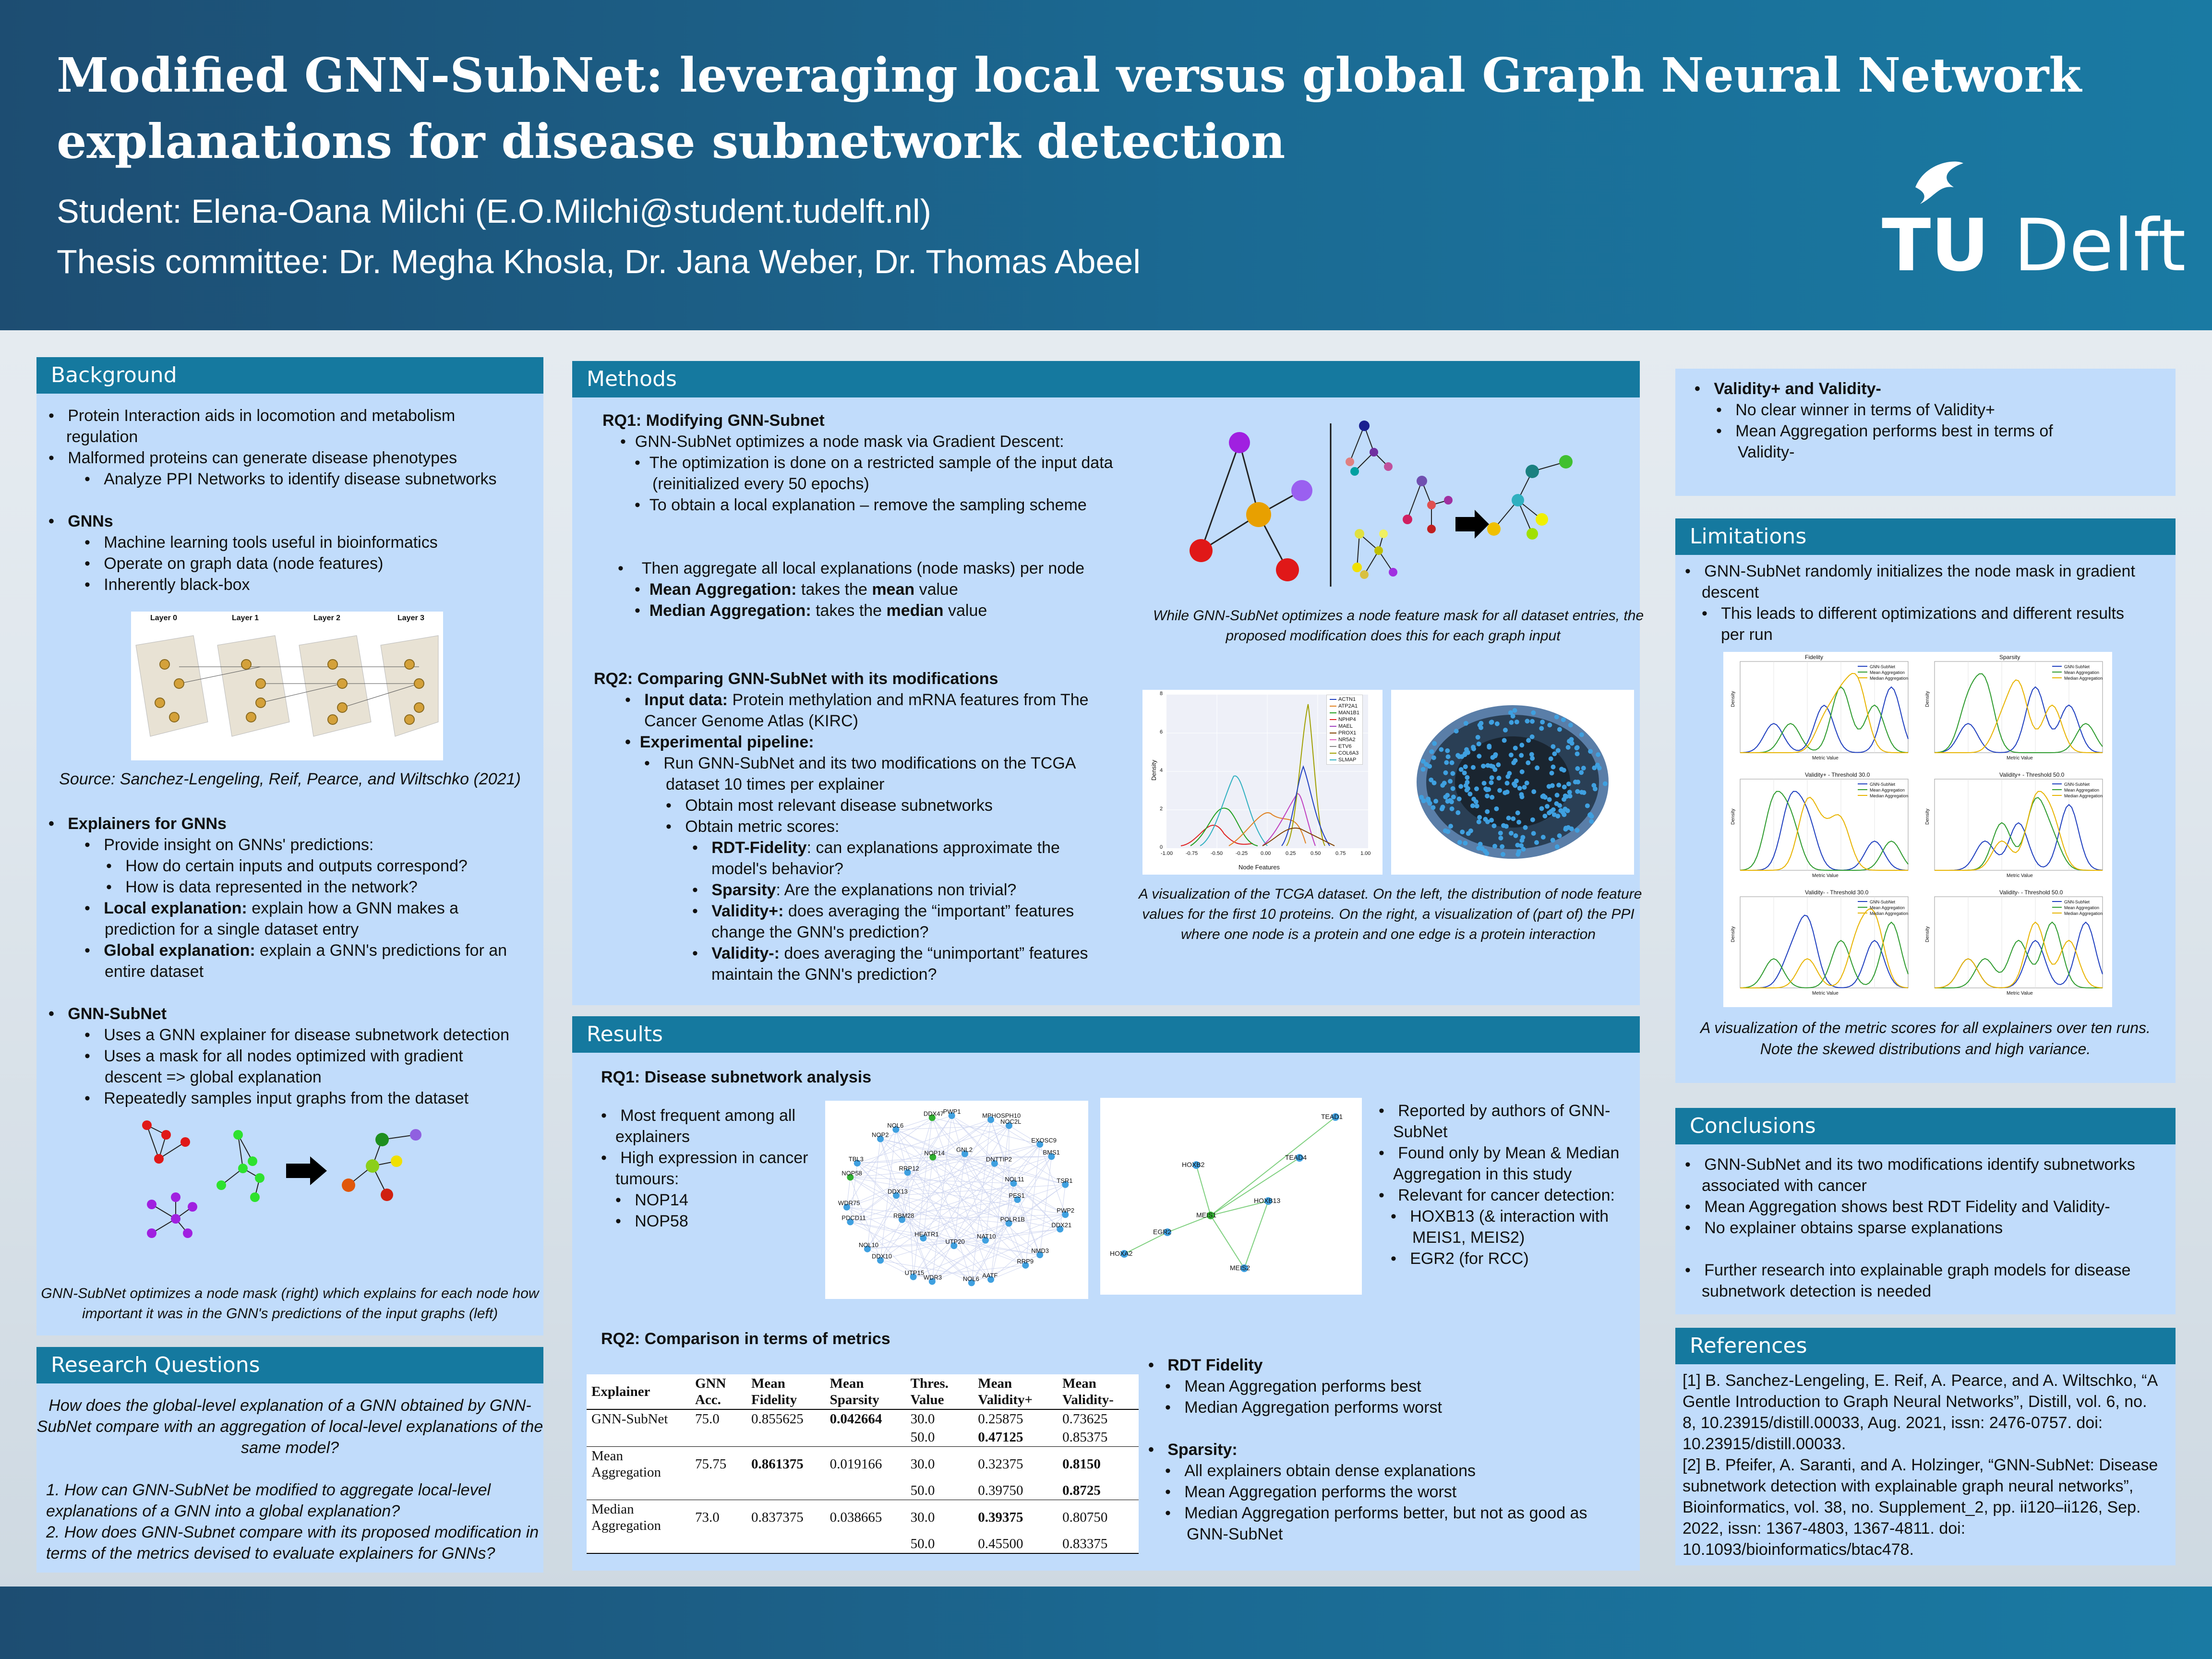  I want to click on results-l1-cont: explainers, so click(653, 1137).